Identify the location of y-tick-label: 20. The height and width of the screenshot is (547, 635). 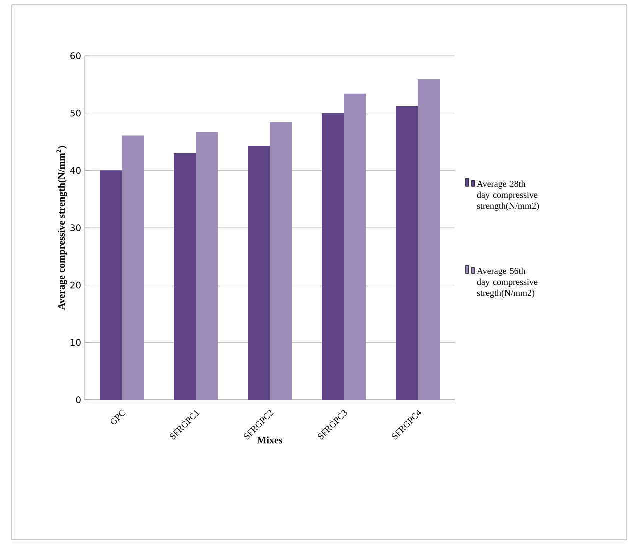
(75, 285).